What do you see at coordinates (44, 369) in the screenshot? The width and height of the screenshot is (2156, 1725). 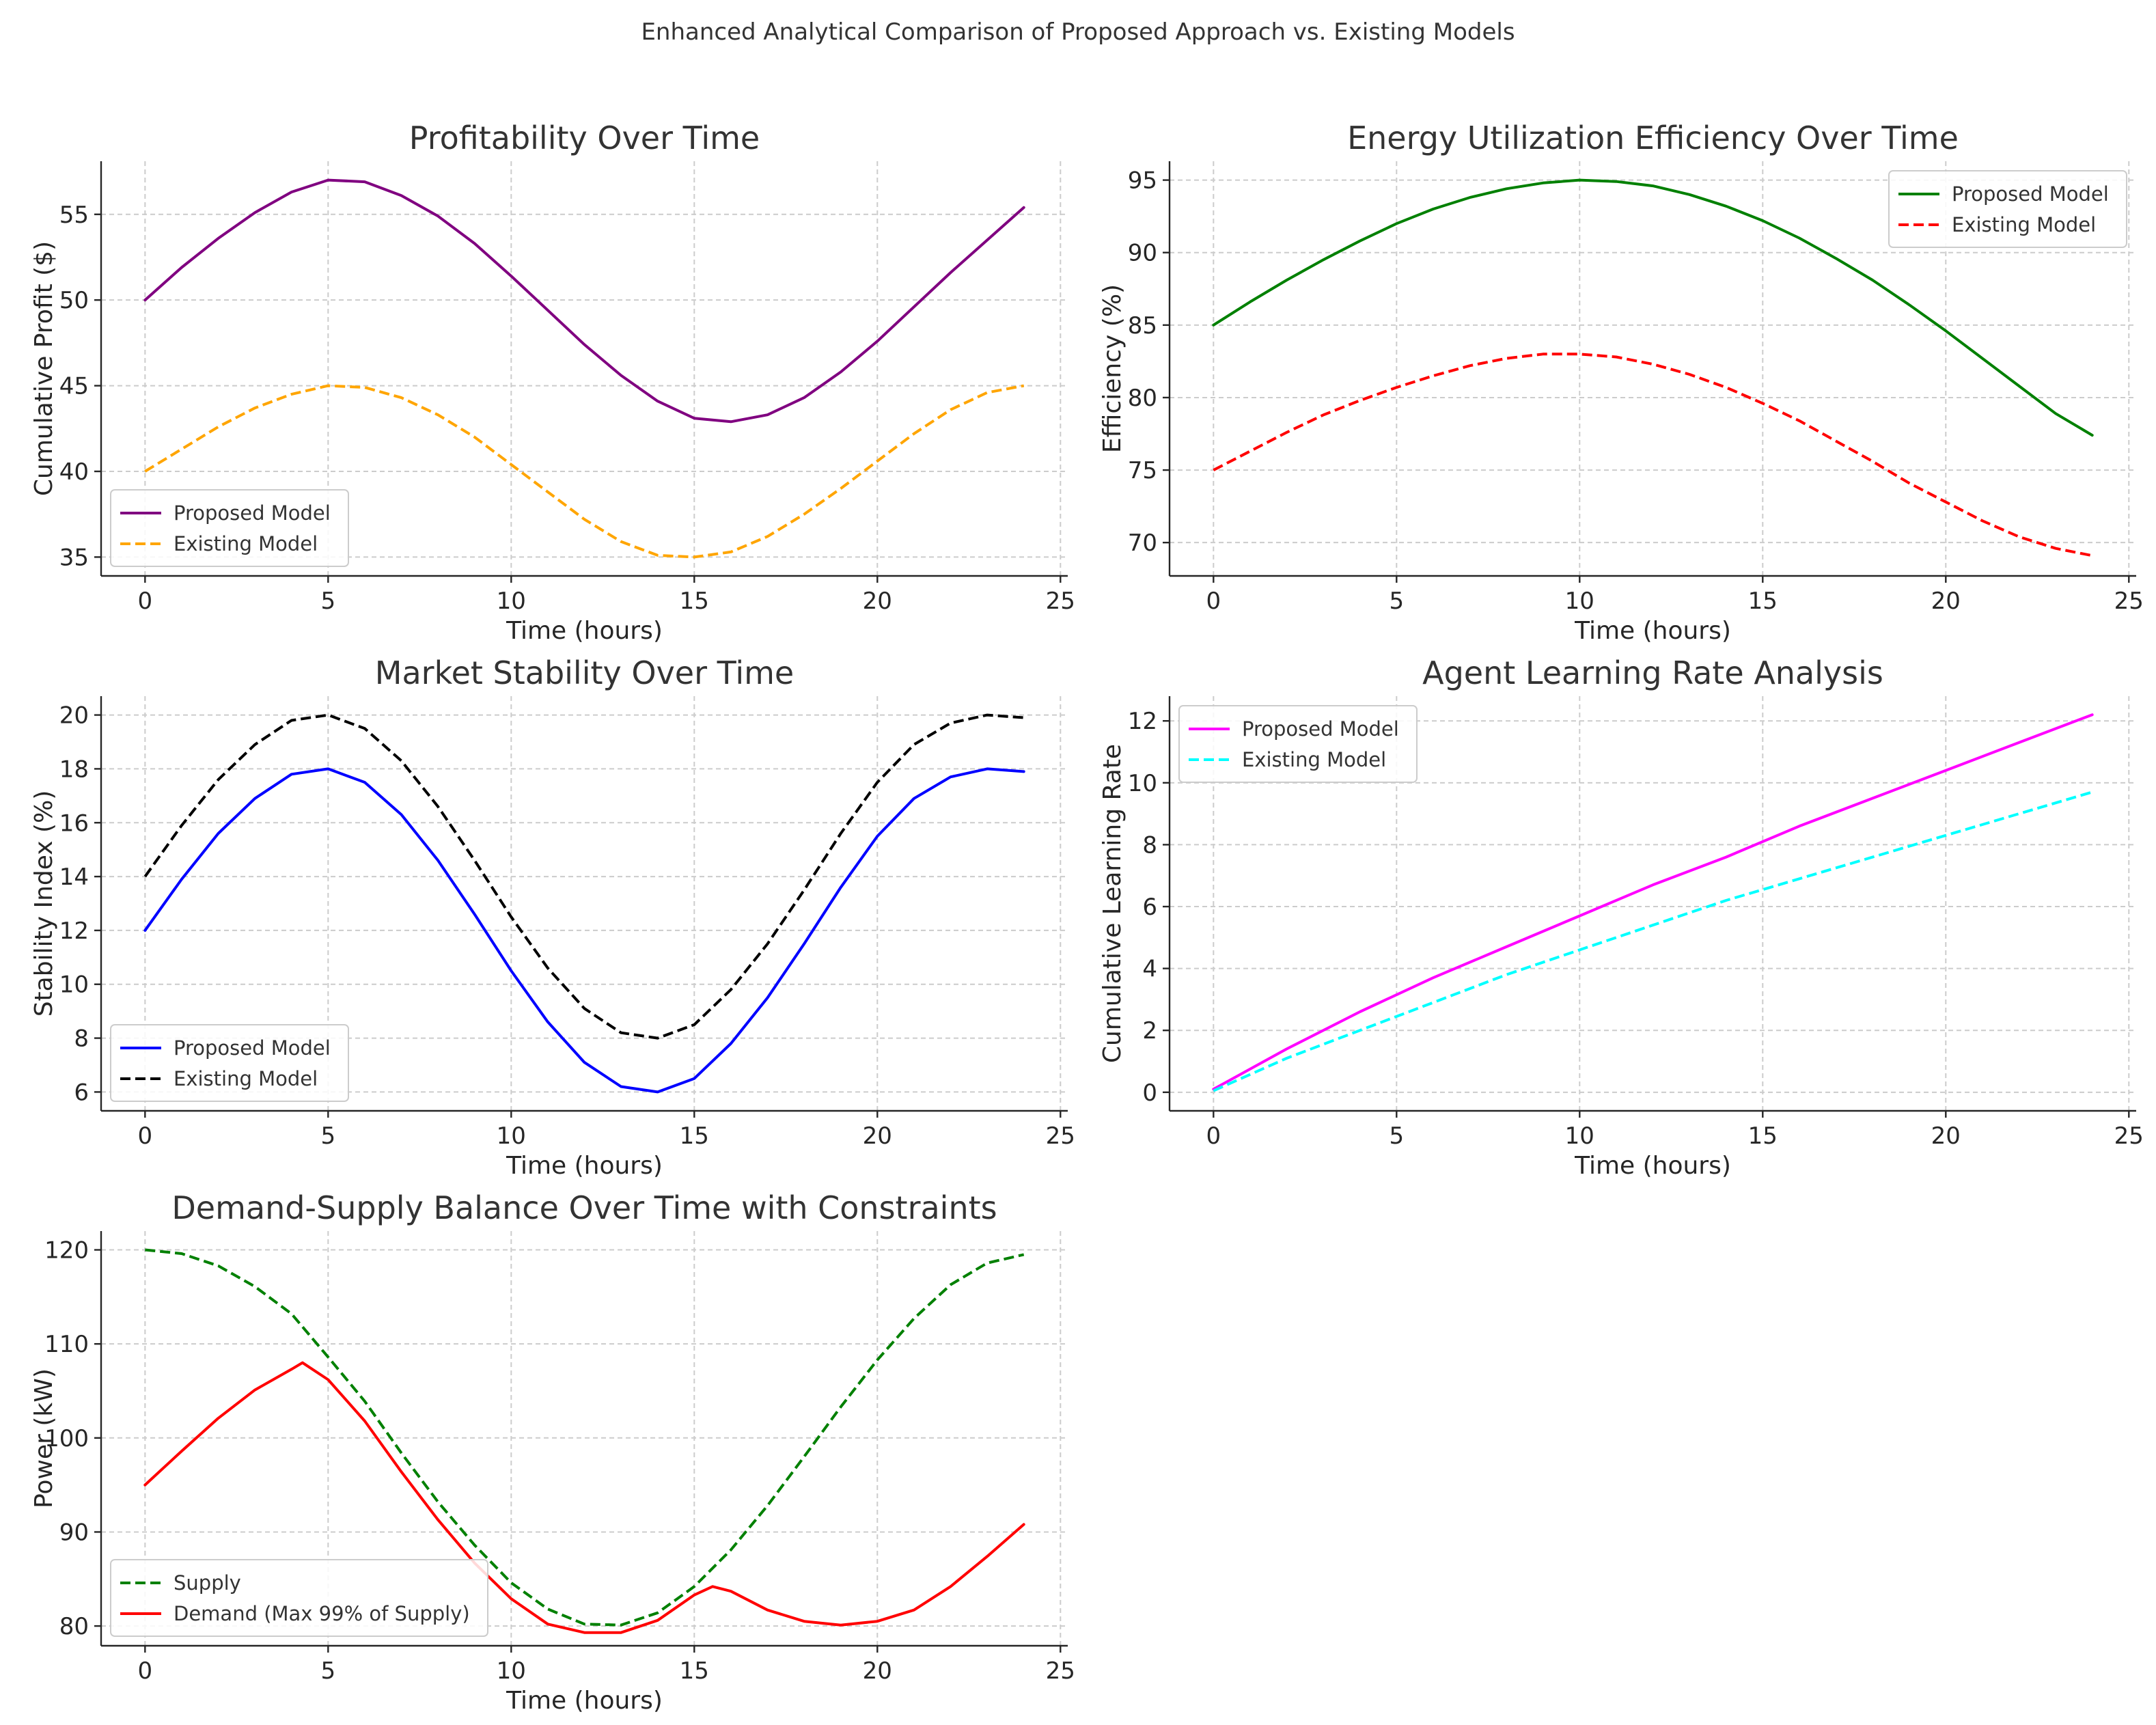 I see `y-axis-label: Cumulative Profit ($)` at bounding box center [44, 369].